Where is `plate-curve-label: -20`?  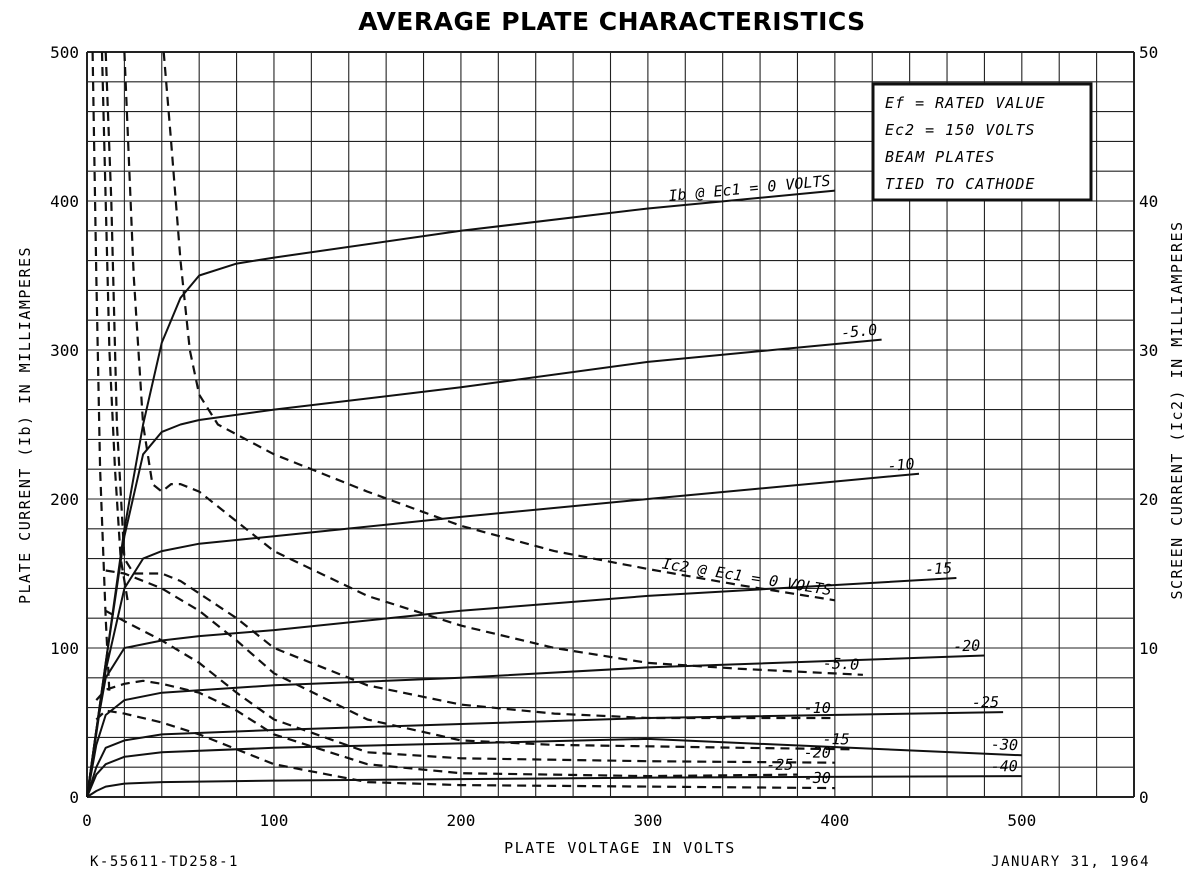 plate-curve-label: -20 is located at coordinates (967, 645).